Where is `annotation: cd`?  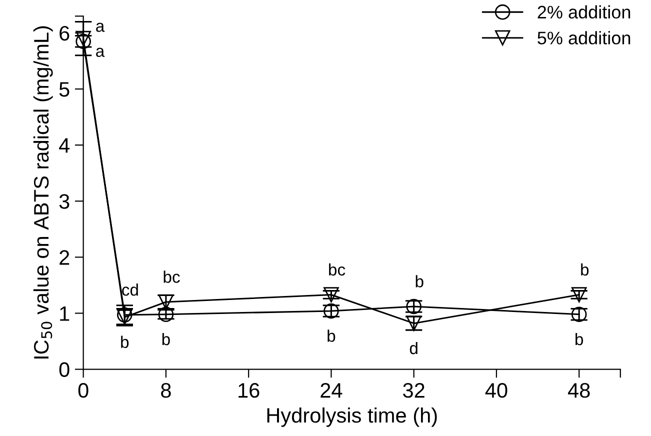
annotation: cd is located at coordinates (130, 290).